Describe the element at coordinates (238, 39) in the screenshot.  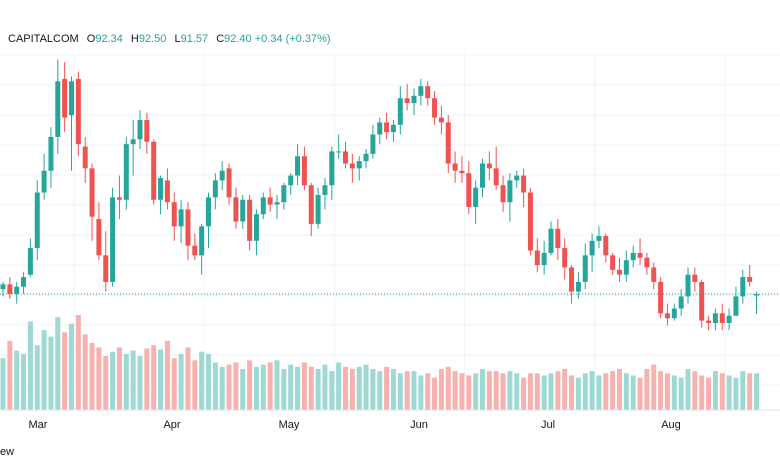
I see `close-value: 92.40` at that location.